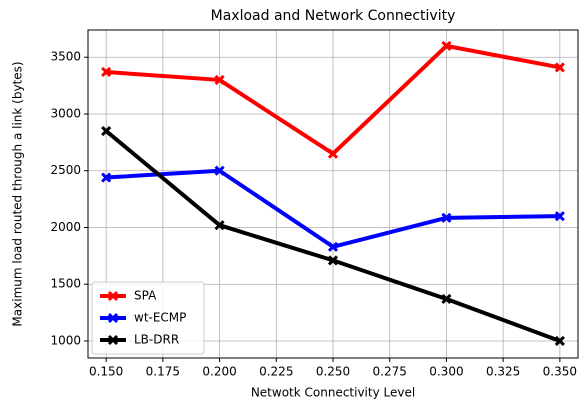 This screenshot has height=403, width=584. What do you see at coordinates (106, 372) in the screenshot?
I see `x-tick-label: 0.150` at bounding box center [106, 372].